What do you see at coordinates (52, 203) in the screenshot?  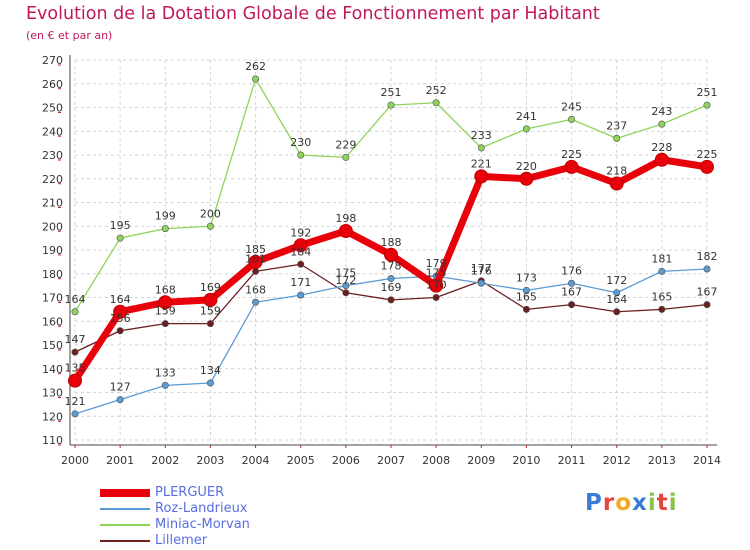 I see `y-tick-label: 210` at bounding box center [52, 203].